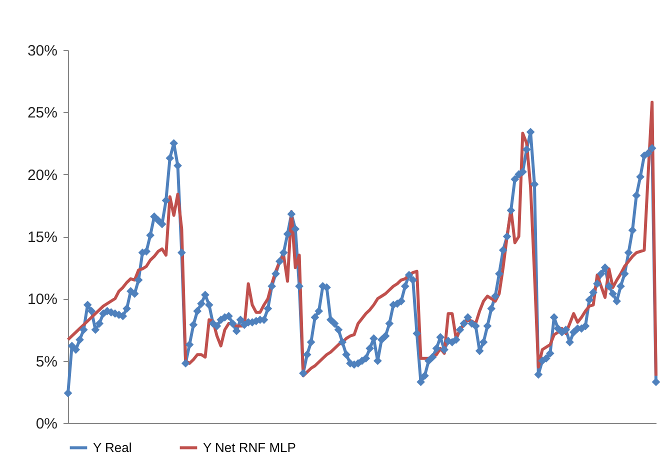 Image resolution: width=672 pixels, height=464 pixels. Describe the element at coordinates (42, 51) in the screenshot. I see `y-tick-label: 30%` at that location.